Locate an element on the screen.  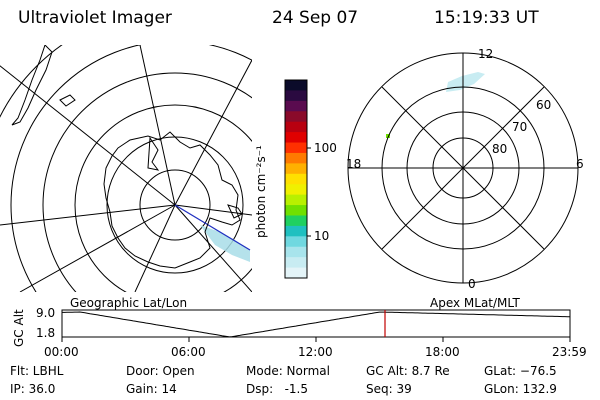
colorbar-tick-100: 100 is located at coordinates (325, 148).